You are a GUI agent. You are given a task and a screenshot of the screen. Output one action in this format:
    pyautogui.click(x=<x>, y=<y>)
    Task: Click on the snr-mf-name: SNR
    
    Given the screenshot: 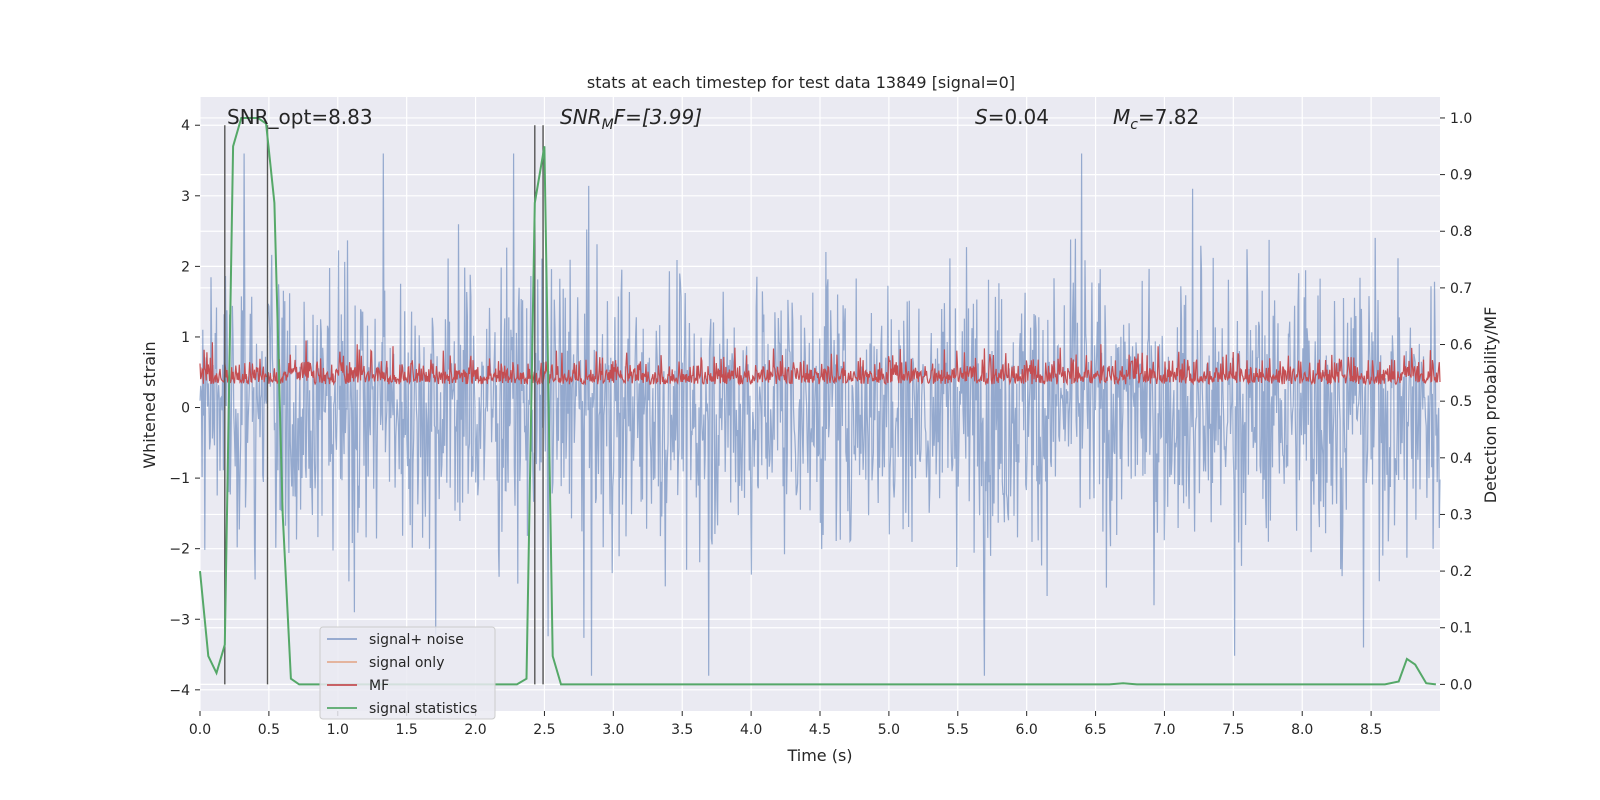 What is the action you would take?
    pyautogui.click(x=581, y=117)
    